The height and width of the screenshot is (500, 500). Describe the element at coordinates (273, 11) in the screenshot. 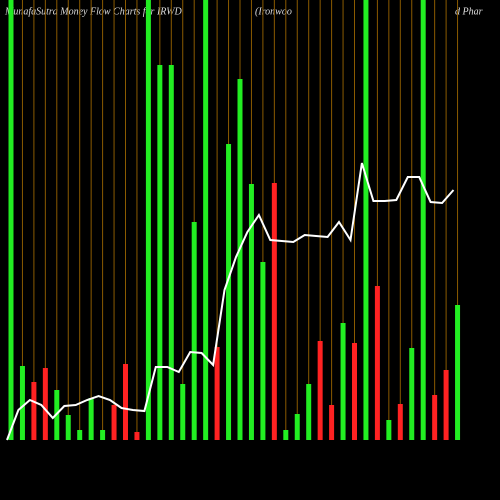

I see `chart-title-part: (Ironwoo` at that location.